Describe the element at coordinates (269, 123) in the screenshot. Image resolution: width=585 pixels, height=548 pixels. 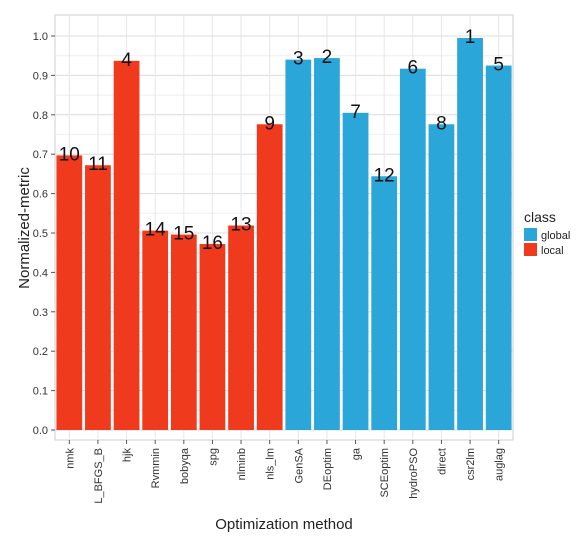
I see `rank-label: 9` at that location.